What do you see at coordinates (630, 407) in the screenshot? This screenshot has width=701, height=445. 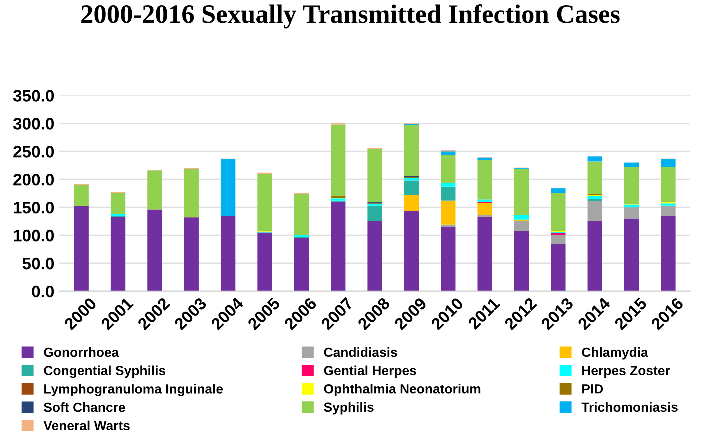 I see `legend-label: Trichomoniasis` at bounding box center [630, 407].